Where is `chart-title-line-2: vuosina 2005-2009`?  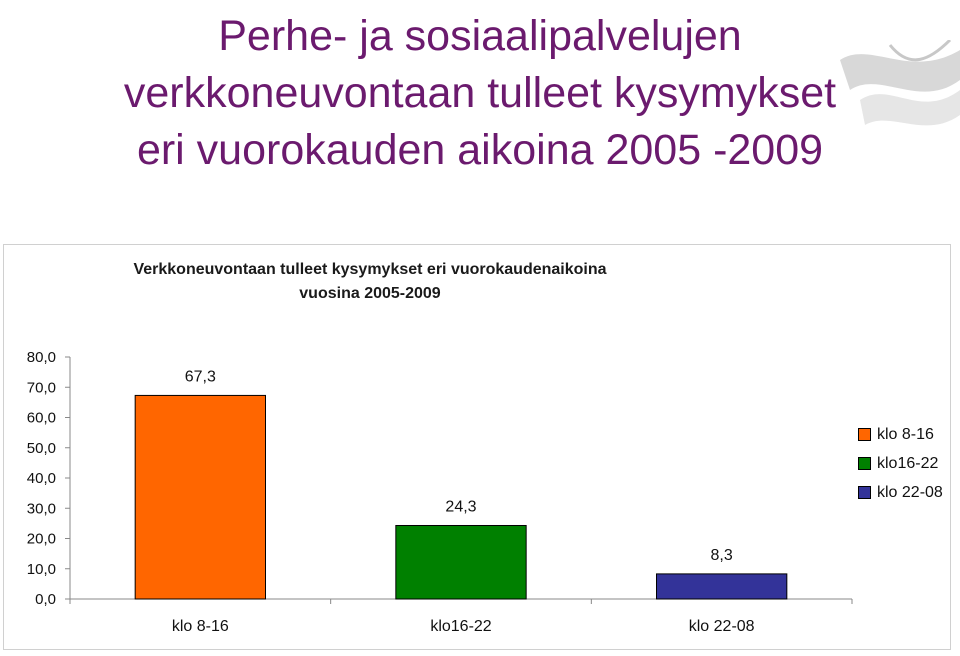
chart-title-line-2: vuosina 2005-2009 is located at coordinates (370, 293).